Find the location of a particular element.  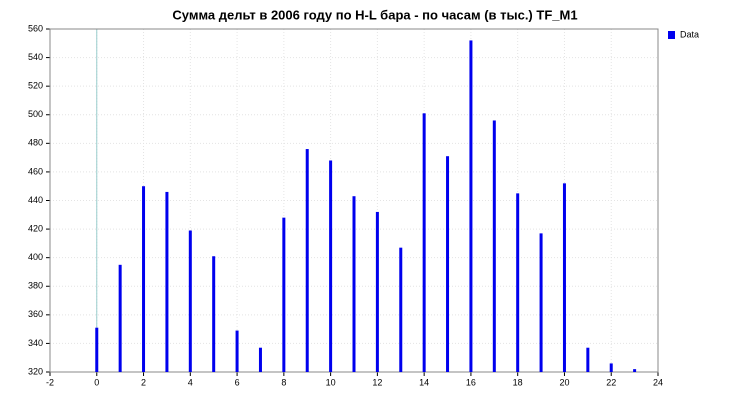

y-tick-label: 500 is located at coordinates (35, 114).